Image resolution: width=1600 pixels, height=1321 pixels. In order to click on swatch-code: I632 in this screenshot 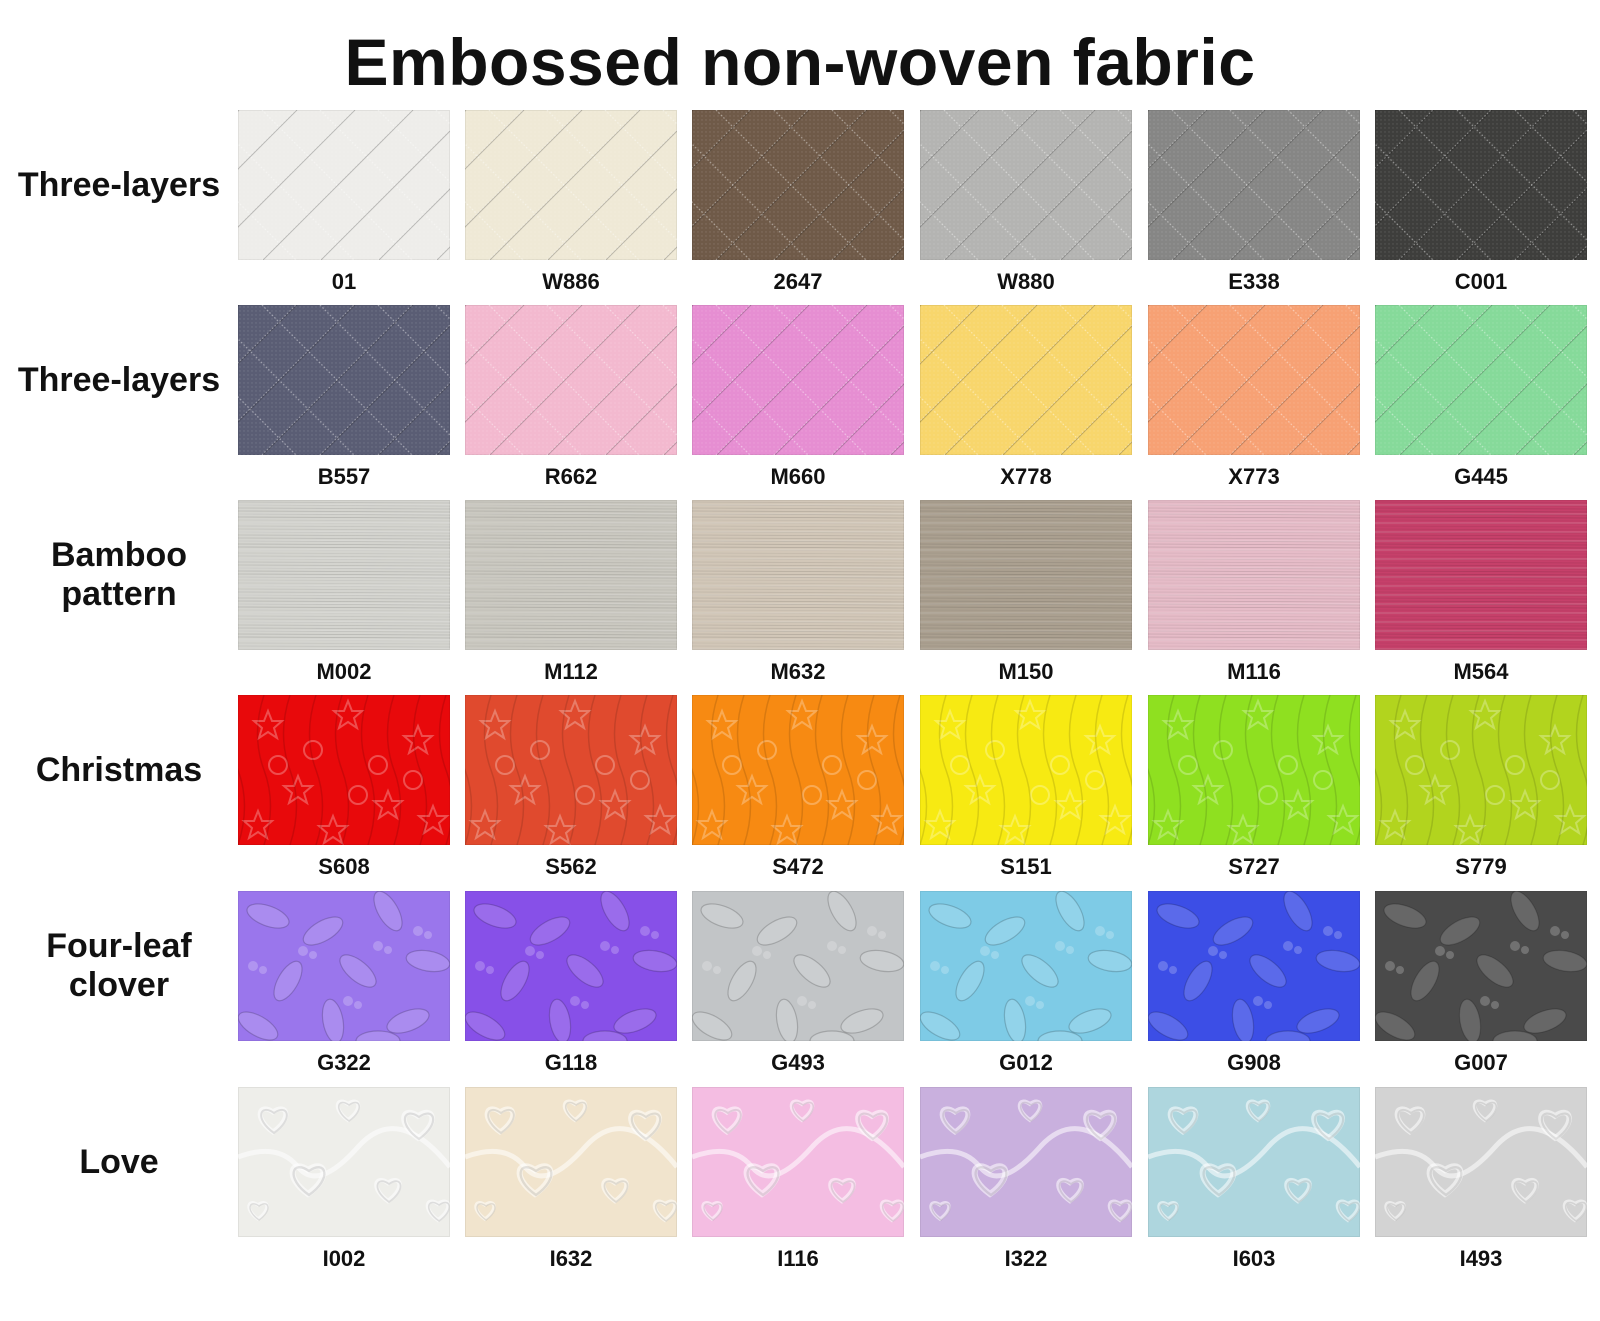, I will do `click(571, 1258)`.